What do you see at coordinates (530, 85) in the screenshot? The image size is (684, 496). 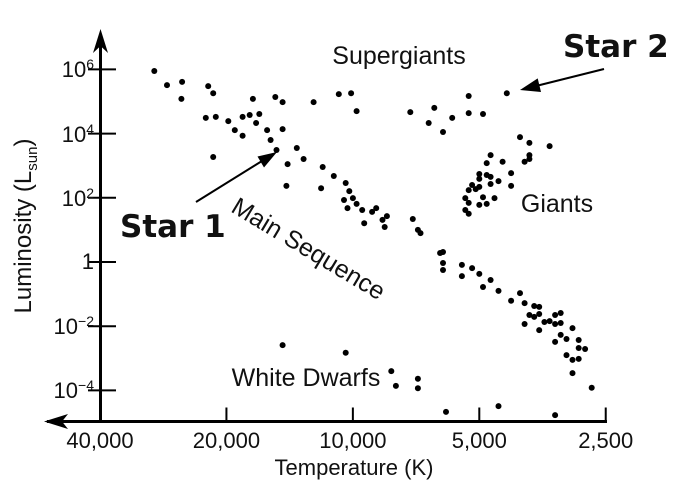 I see `star2-arrowhead-icon` at bounding box center [530, 85].